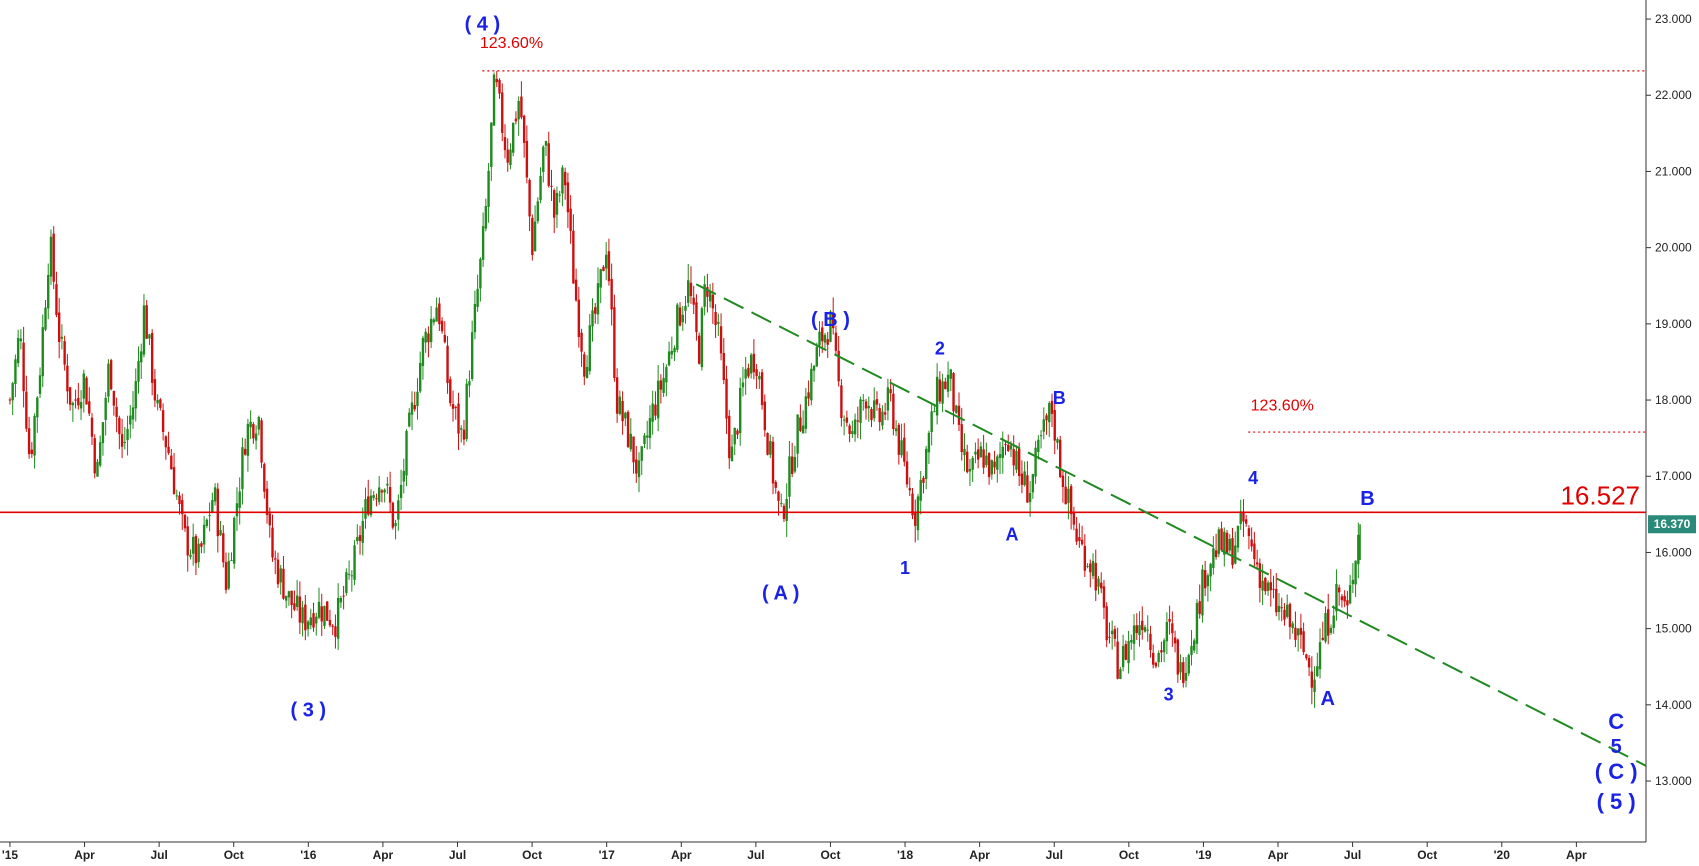 This screenshot has height=866, width=1699. Describe the element at coordinates (830, 320) in the screenshot. I see `wave-label: ( B )` at that location.